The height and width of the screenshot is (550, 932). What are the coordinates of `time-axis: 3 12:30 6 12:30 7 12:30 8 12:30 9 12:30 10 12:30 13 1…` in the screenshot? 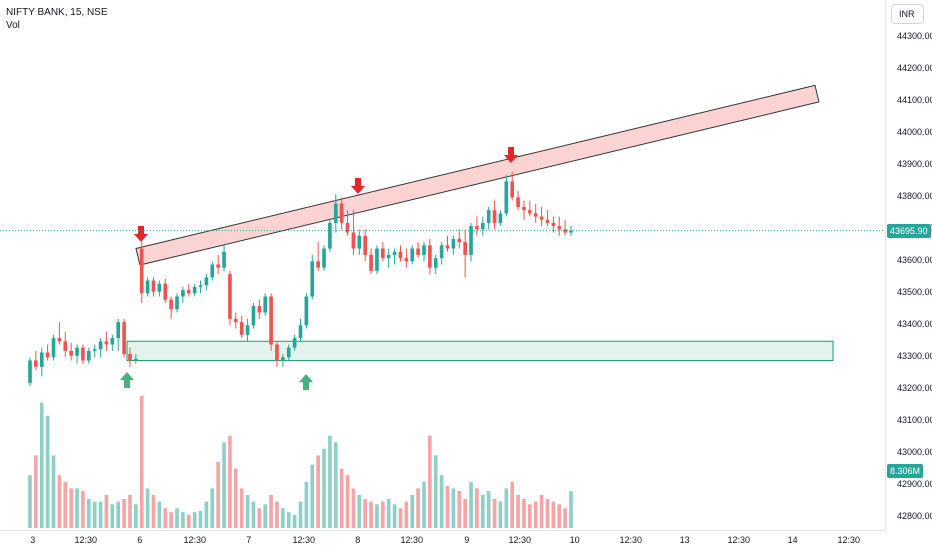 It's located at (442, 540).